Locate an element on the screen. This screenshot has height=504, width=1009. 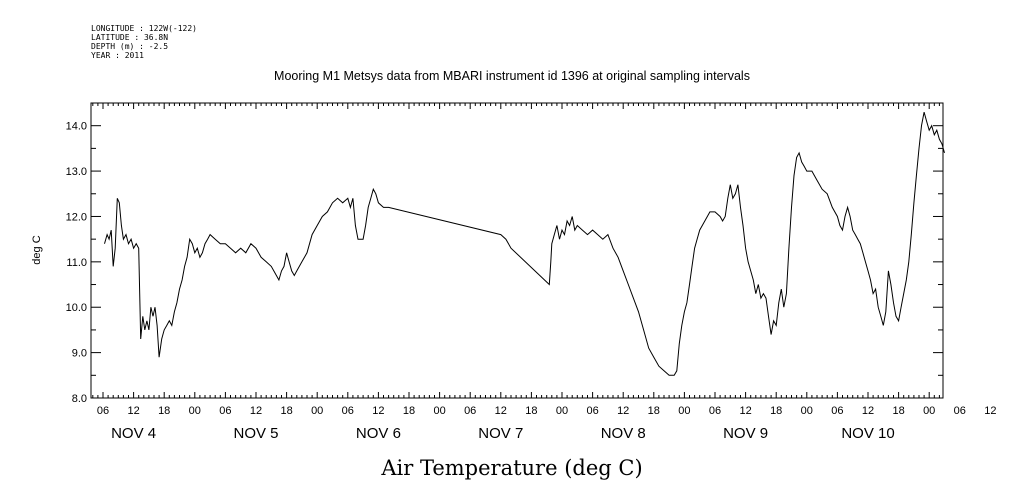
header-year: YEAR : 2011 is located at coordinates (117, 55).